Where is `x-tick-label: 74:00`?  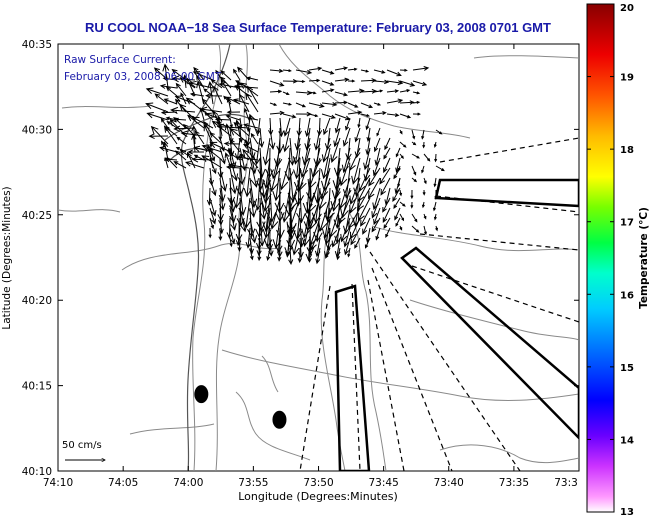
x-tick-label: 74:00 is located at coordinates (188, 483).